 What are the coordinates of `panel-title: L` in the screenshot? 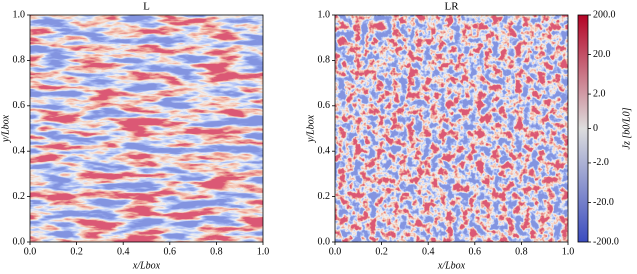 It's located at (146, 7).